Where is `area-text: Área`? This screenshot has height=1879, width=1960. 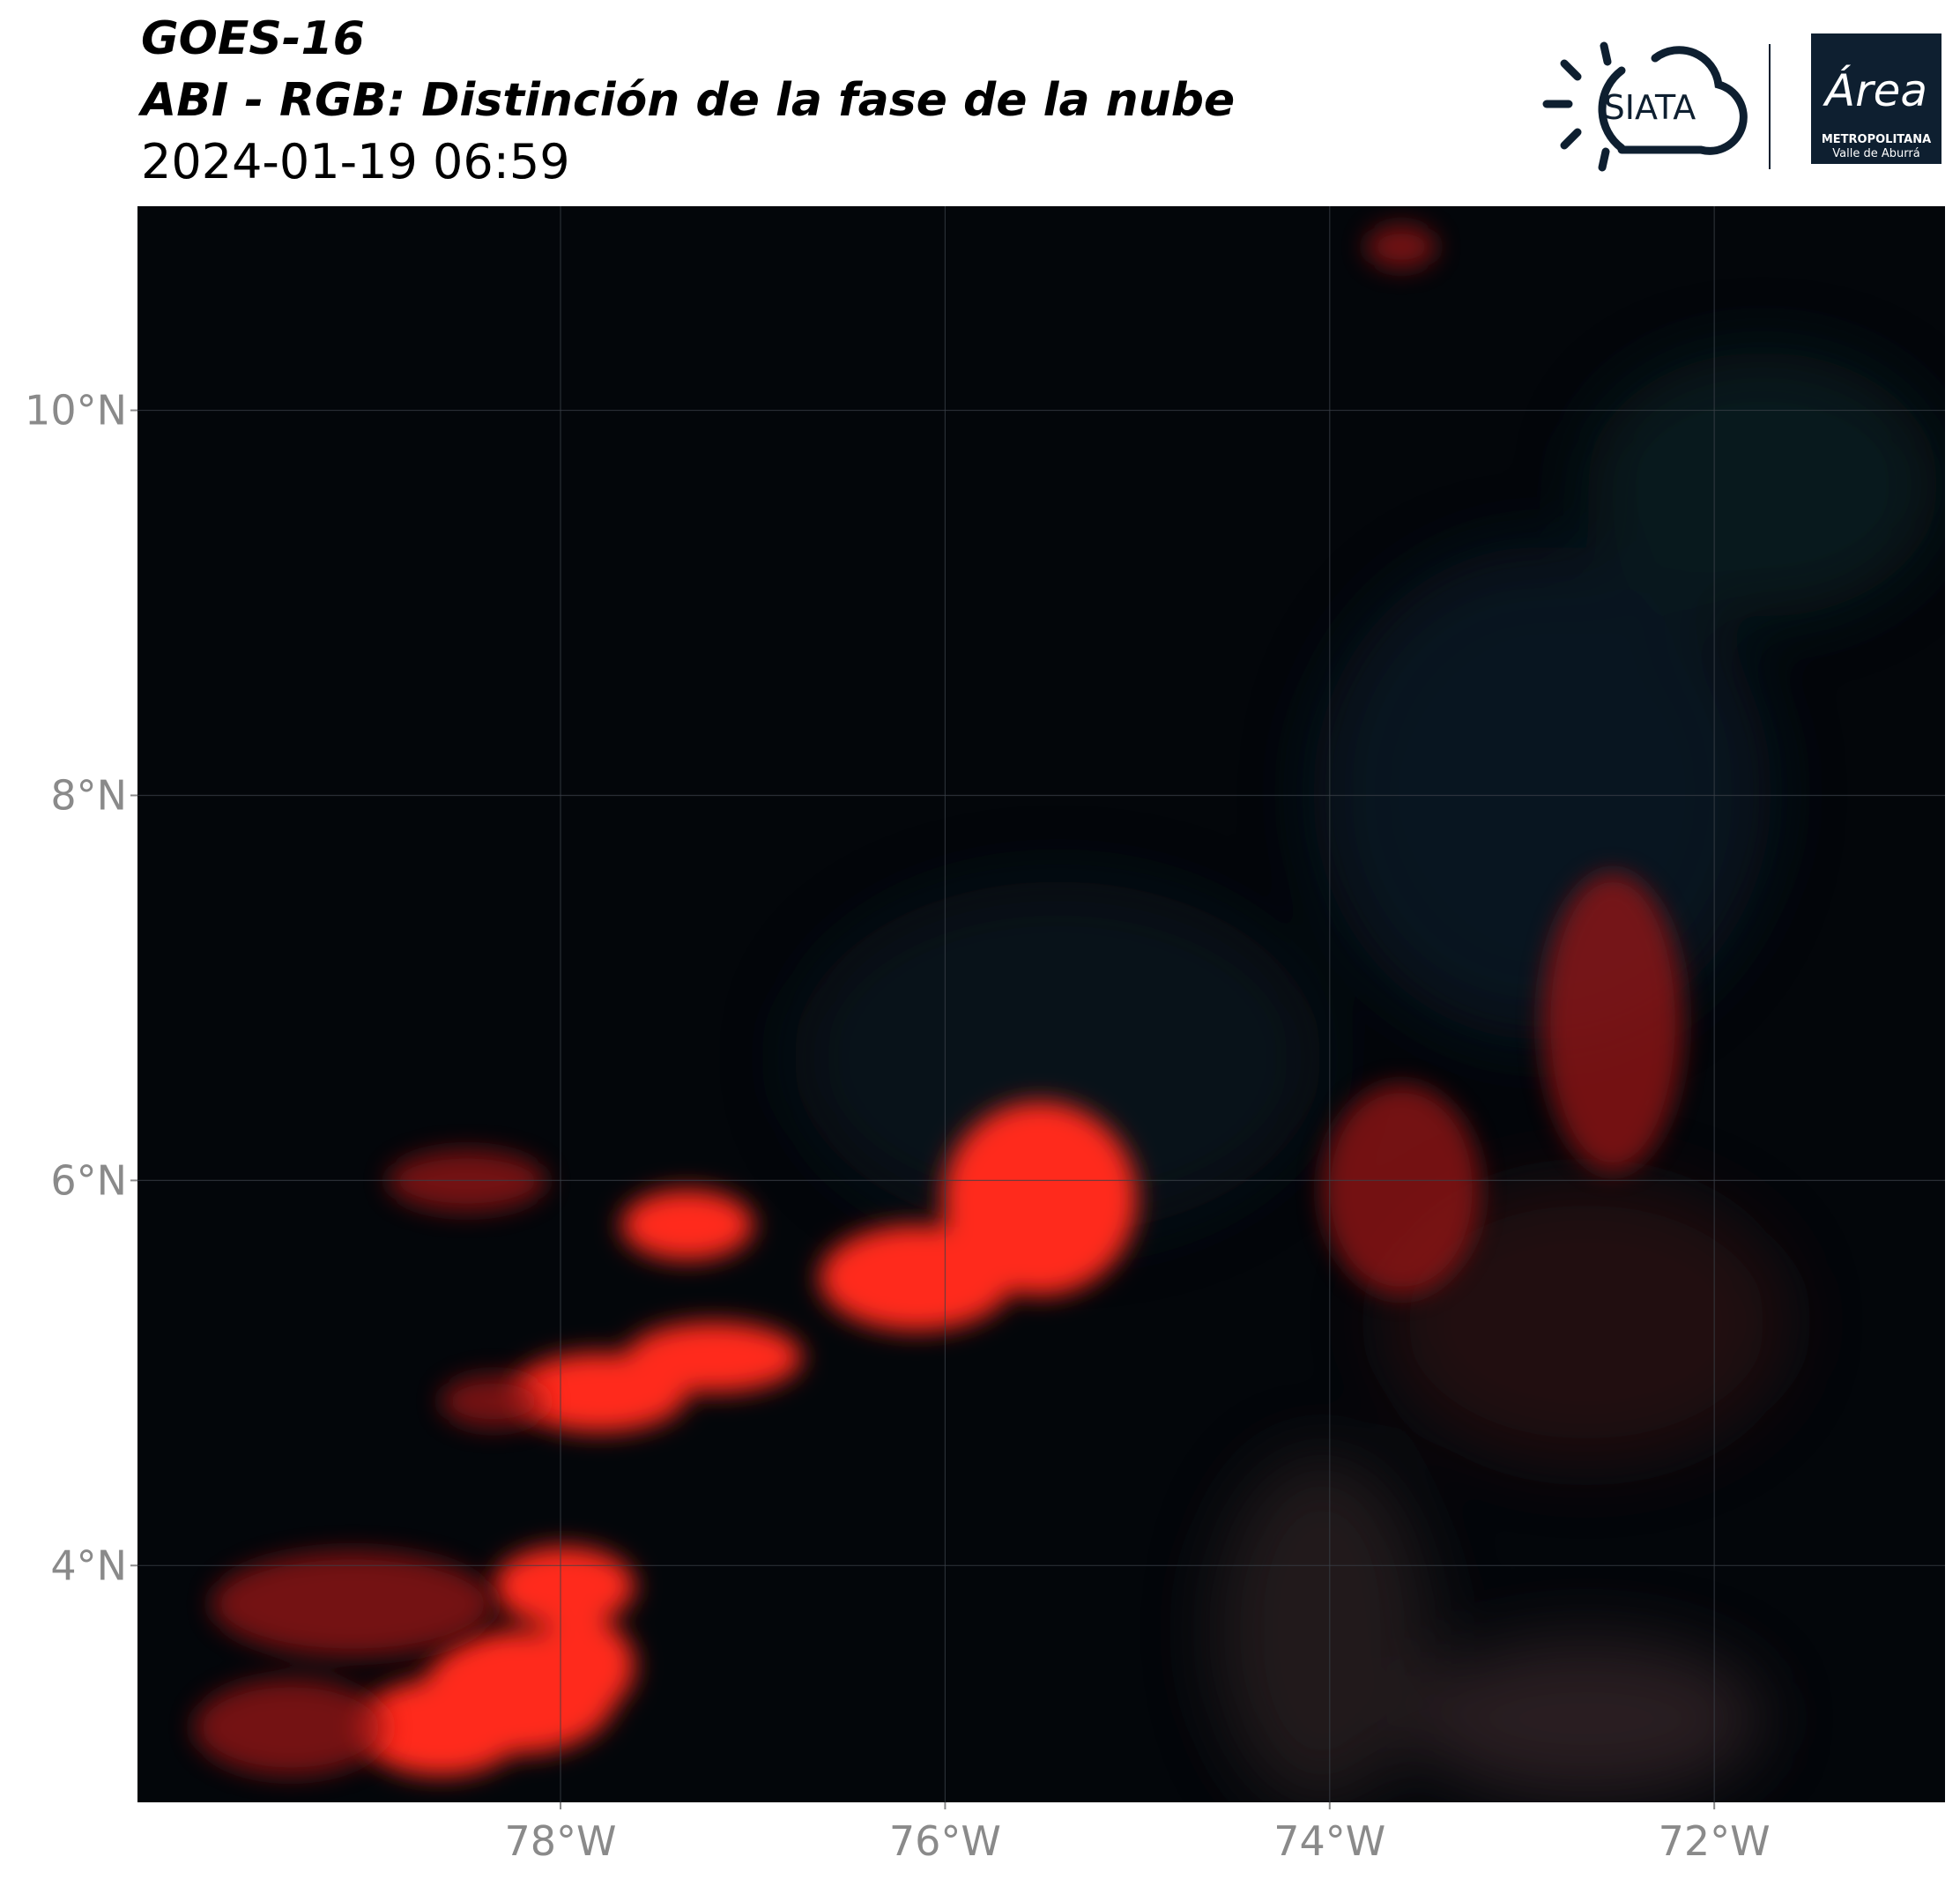
area-text: Área is located at coordinates (1875, 90).